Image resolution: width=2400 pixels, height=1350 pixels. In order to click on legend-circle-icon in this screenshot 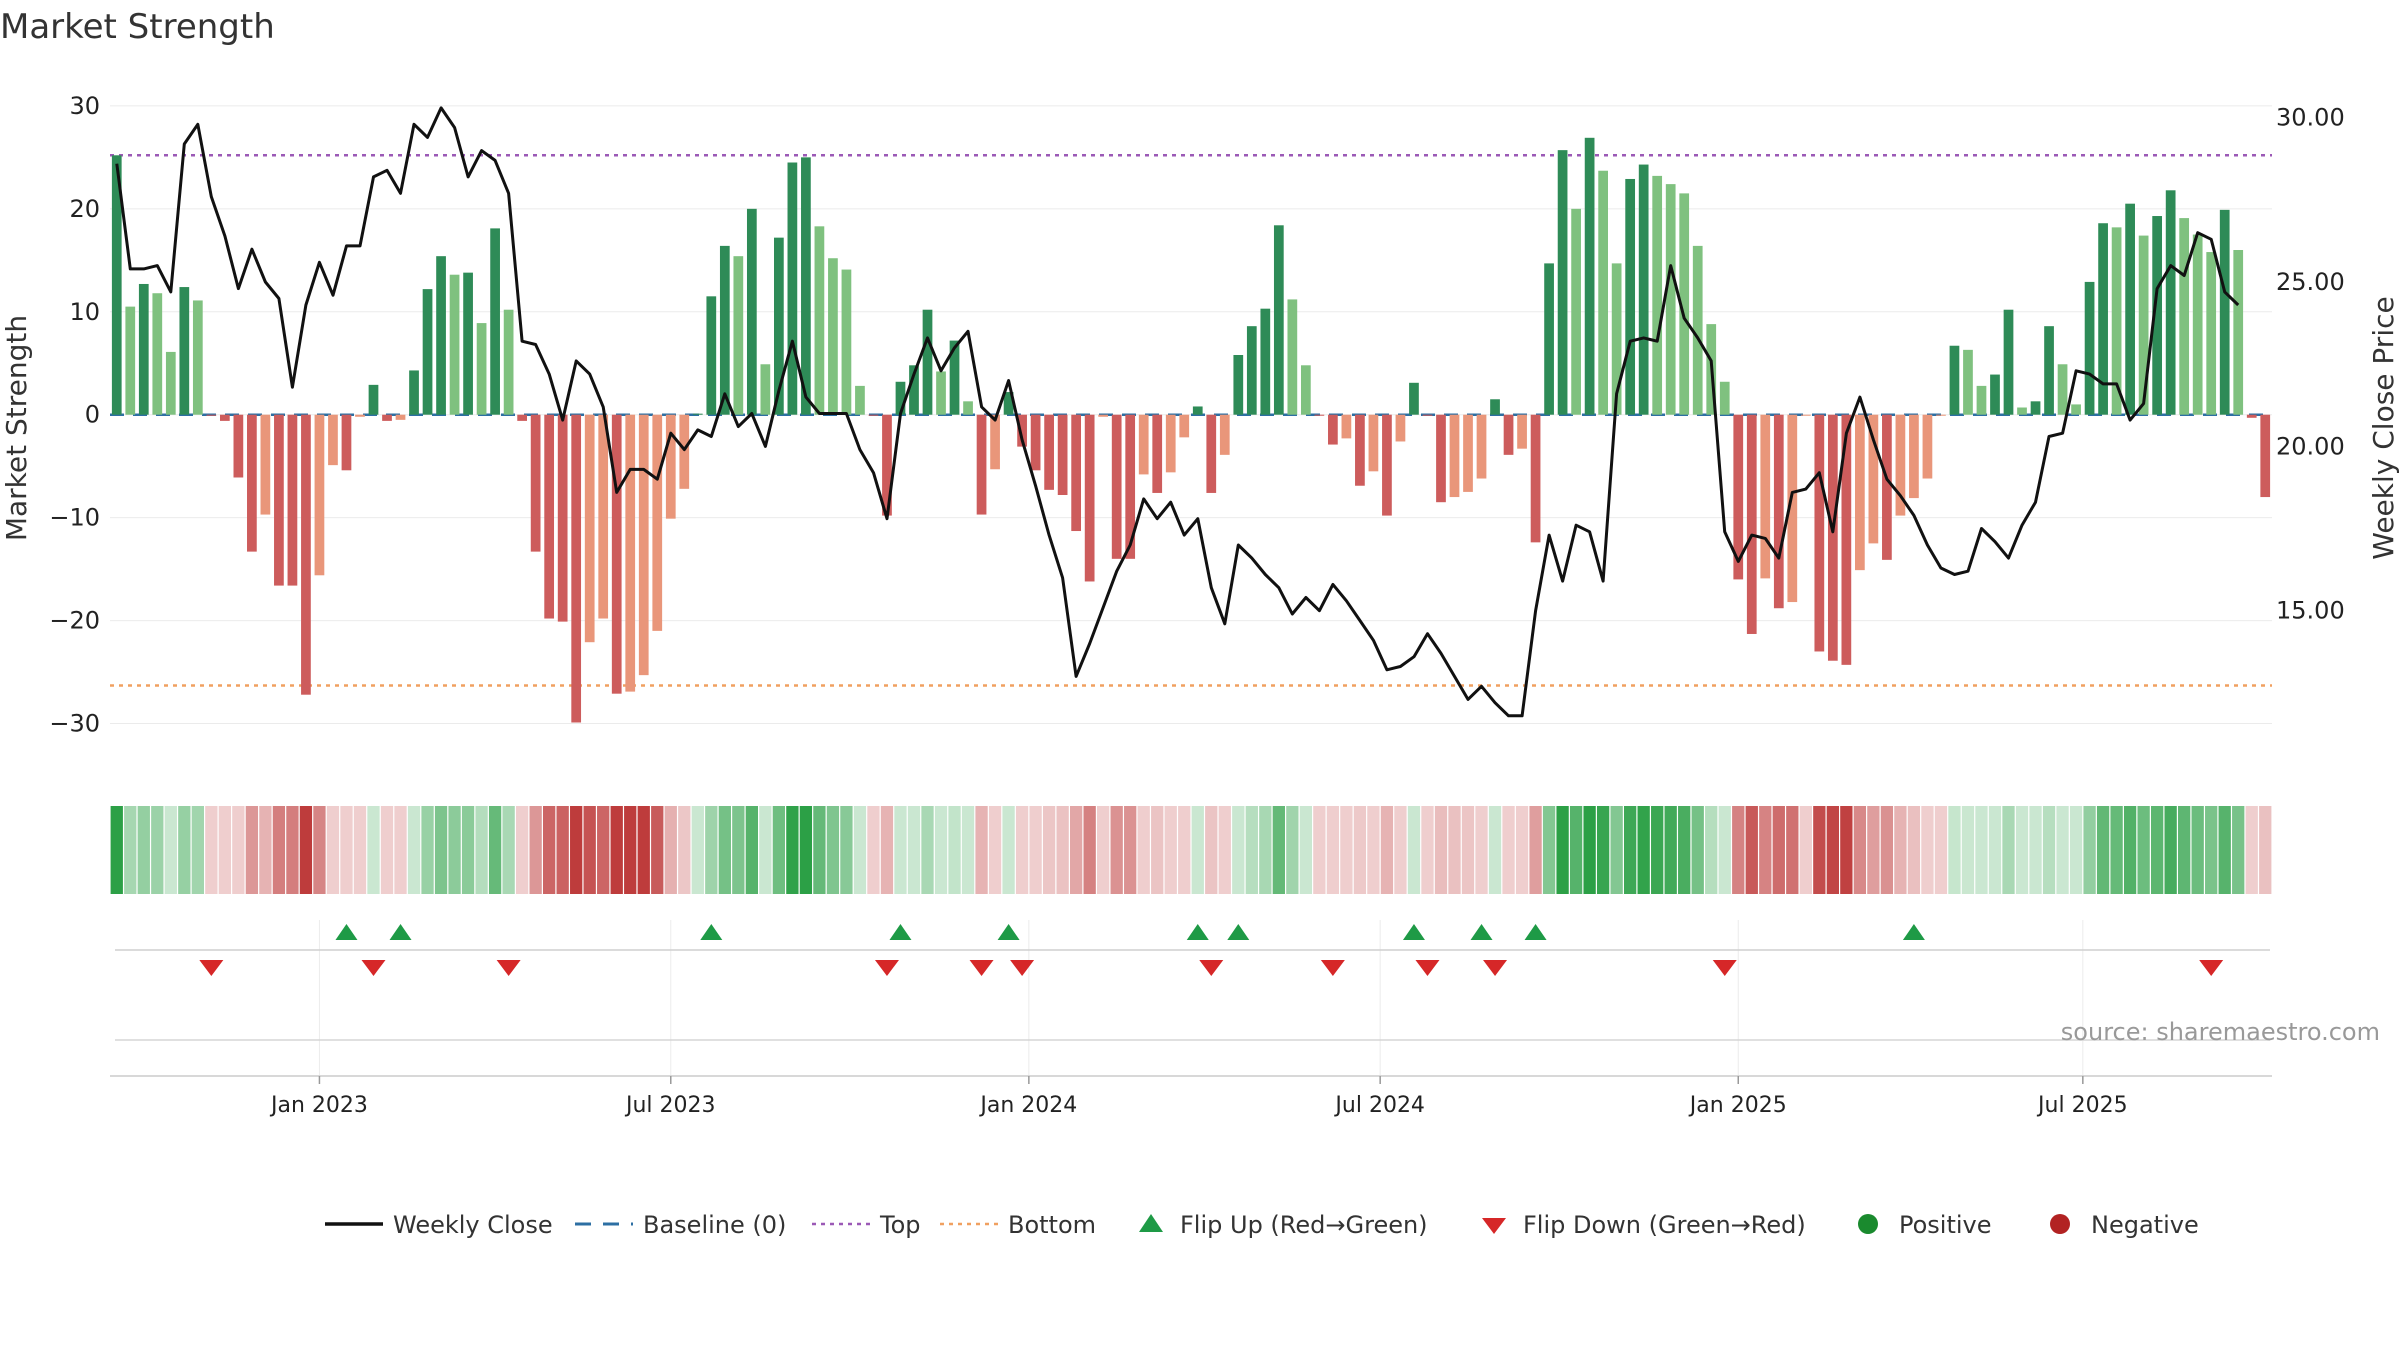, I will do `click(2060, 1224)`.